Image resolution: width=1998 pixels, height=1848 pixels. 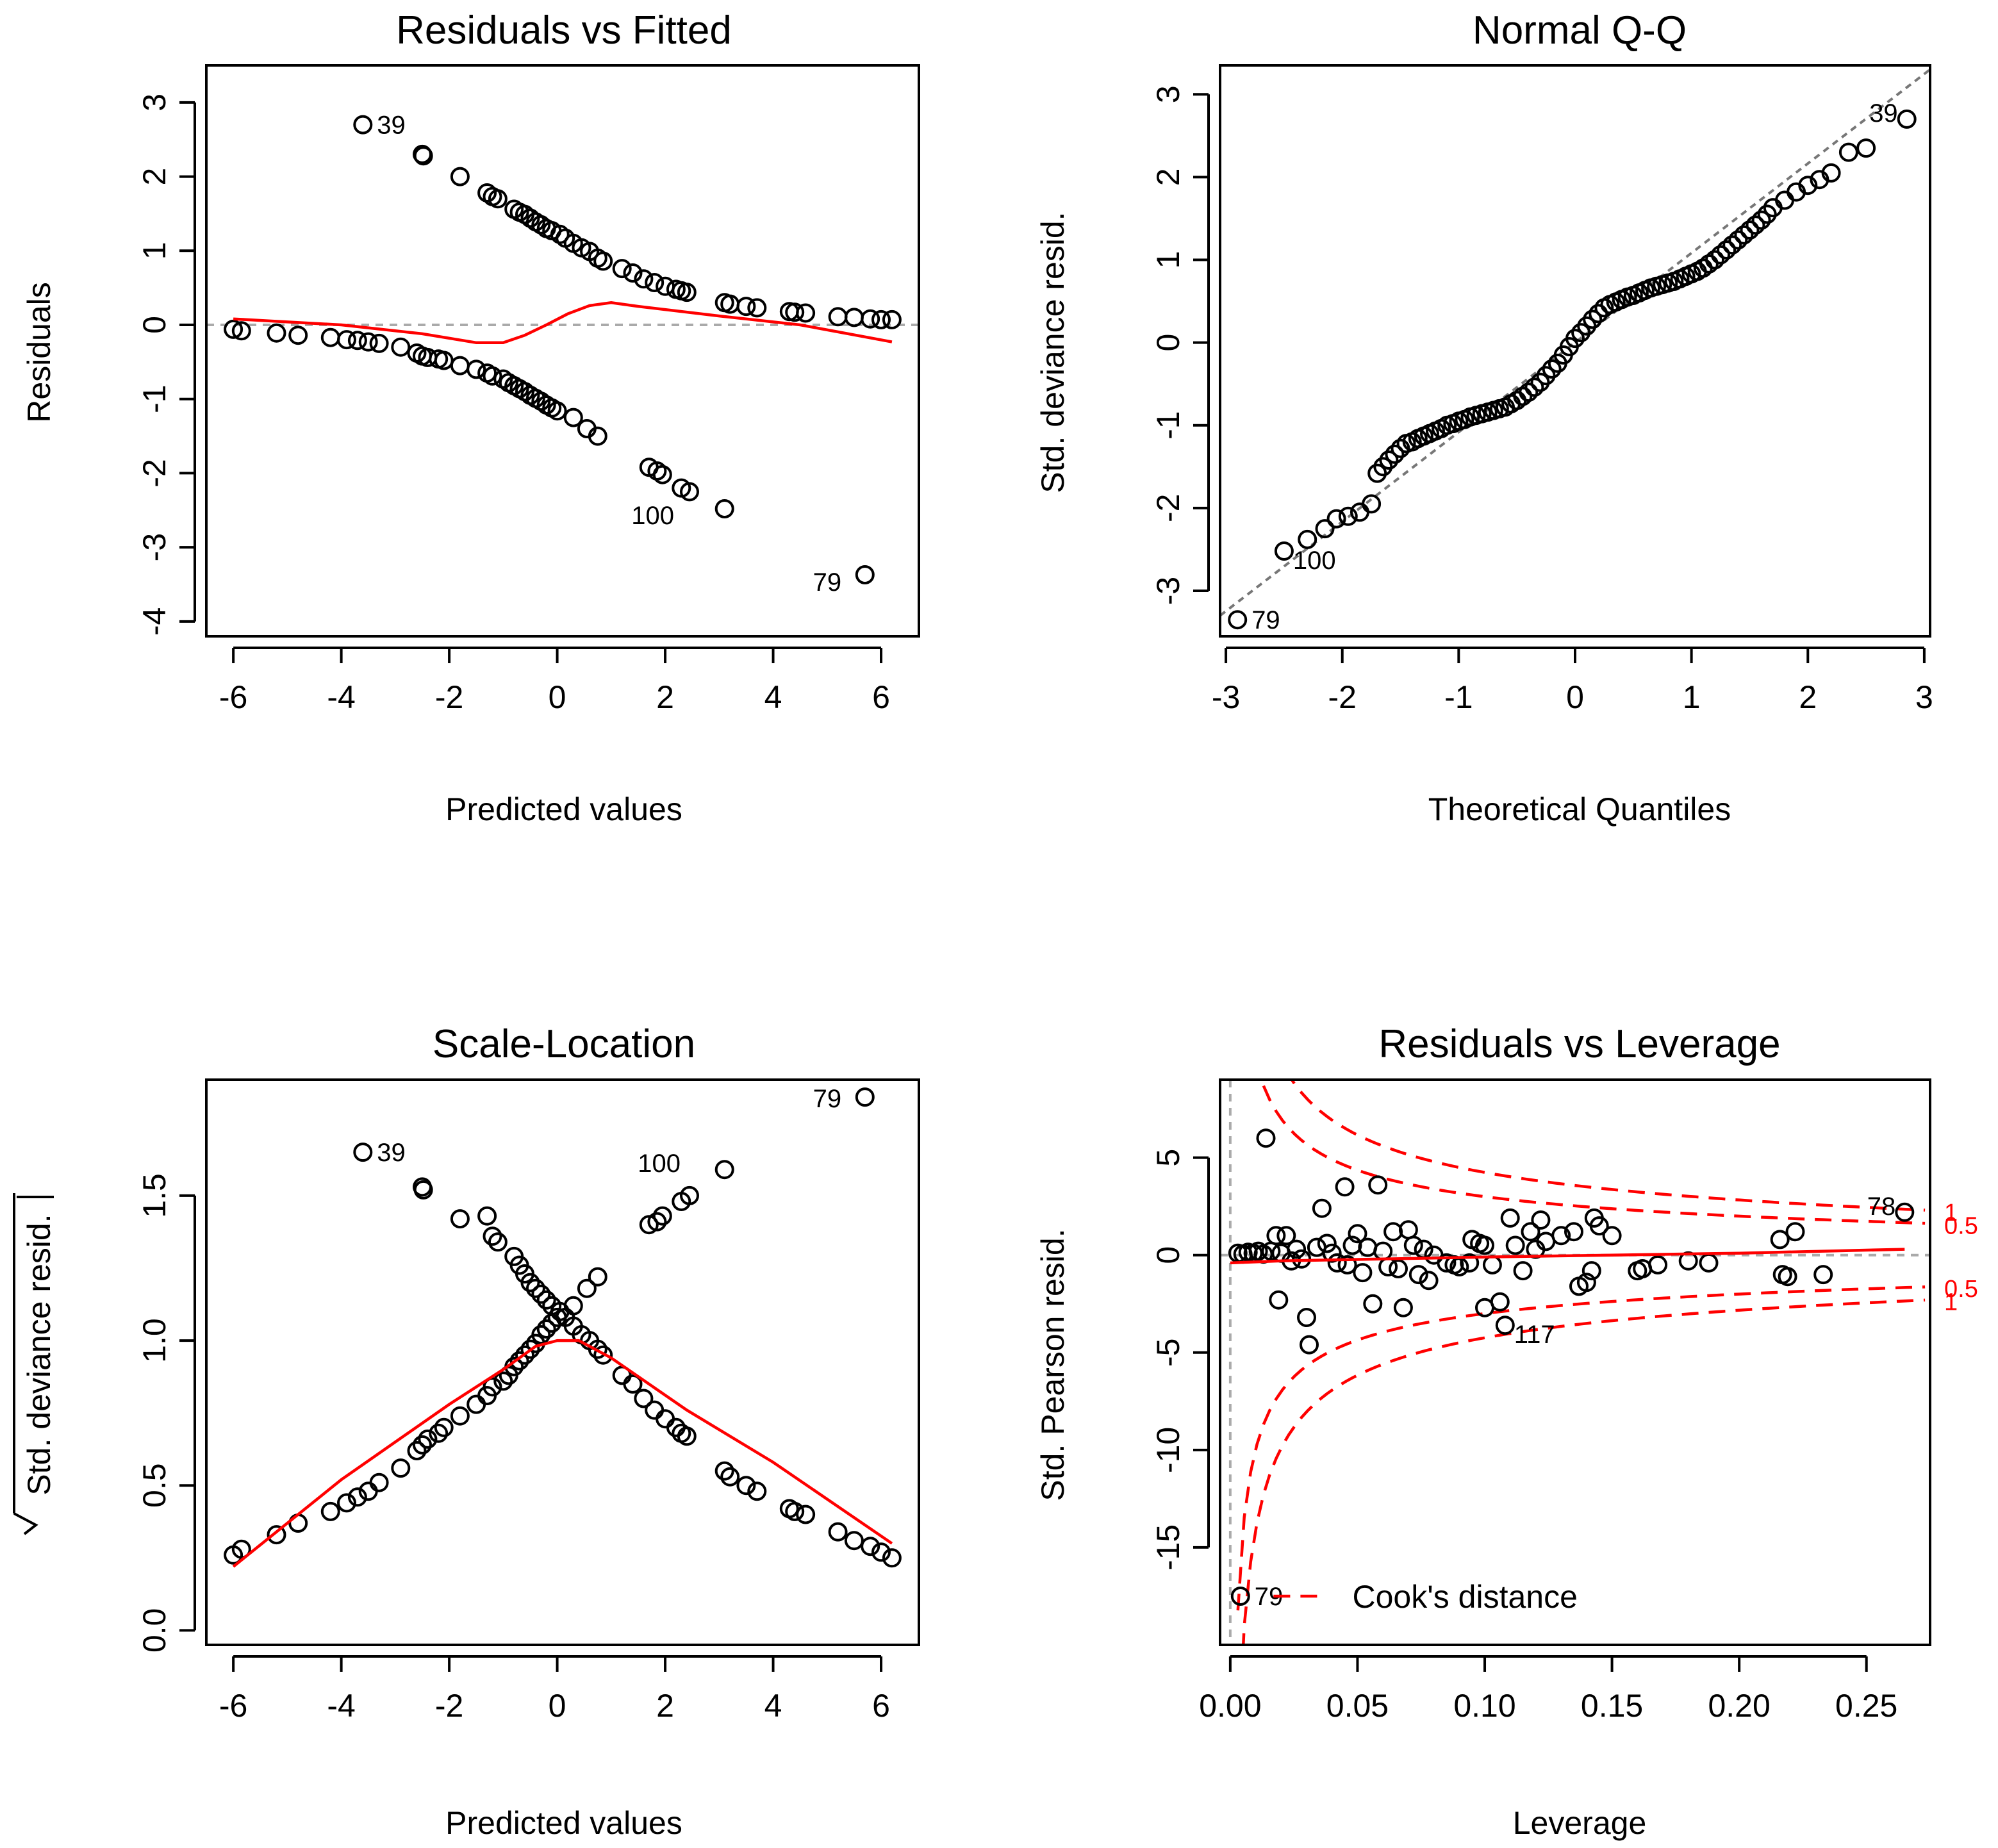 I want to click on y-tick-label: -3, so click(x=154, y=547).